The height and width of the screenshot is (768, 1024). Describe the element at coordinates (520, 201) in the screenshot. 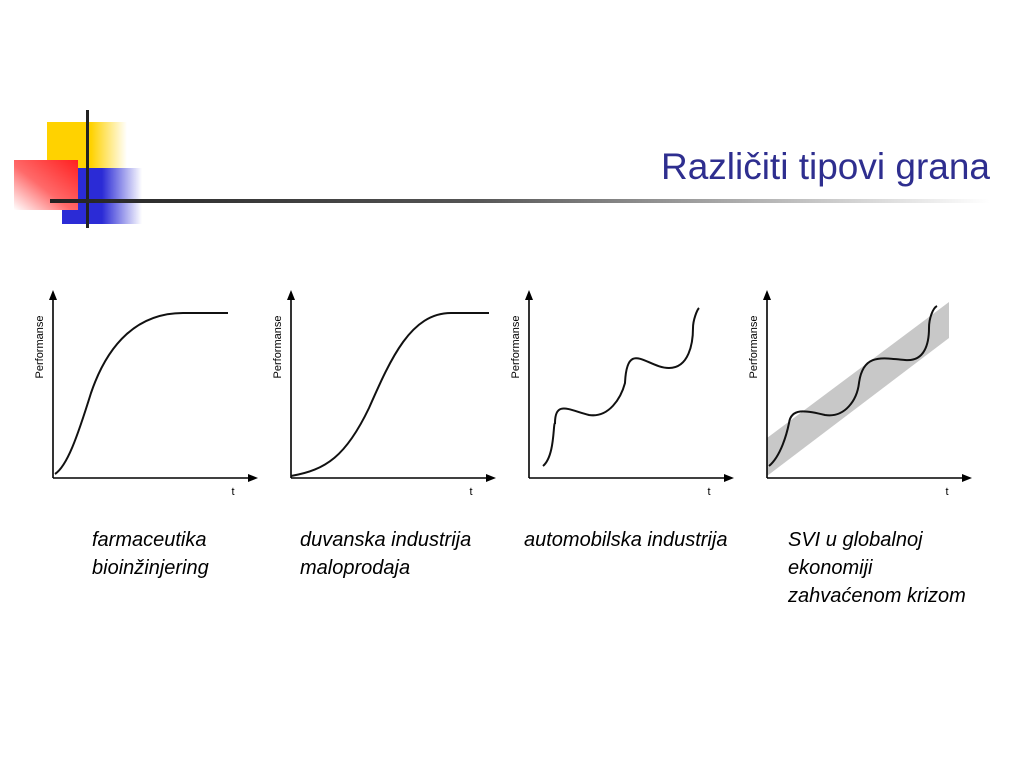

I see `title-underline` at that location.